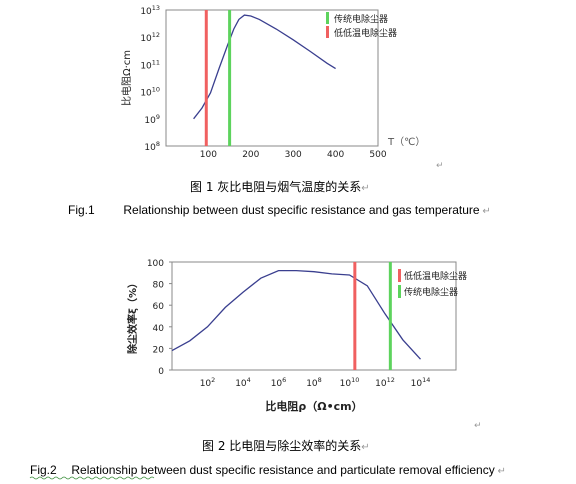 The width and height of the screenshot is (576, 484). I want to click on chart2-x-tick-label: 10¹⁰, so click(350, 382).